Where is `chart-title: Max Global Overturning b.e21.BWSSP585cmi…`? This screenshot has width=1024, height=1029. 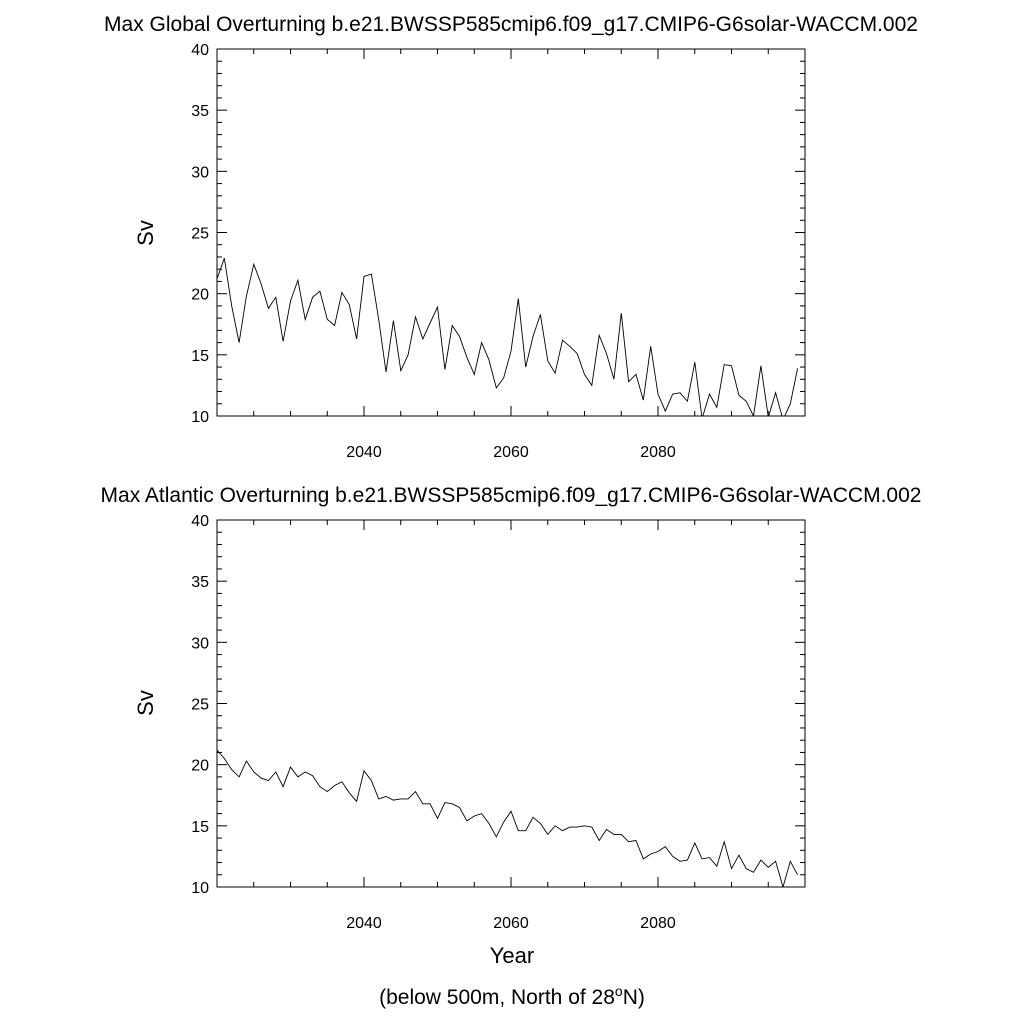
chart-title: Max Global Overturning b.e21.BWSSP585cmi… is located at coordinates (511, 24).